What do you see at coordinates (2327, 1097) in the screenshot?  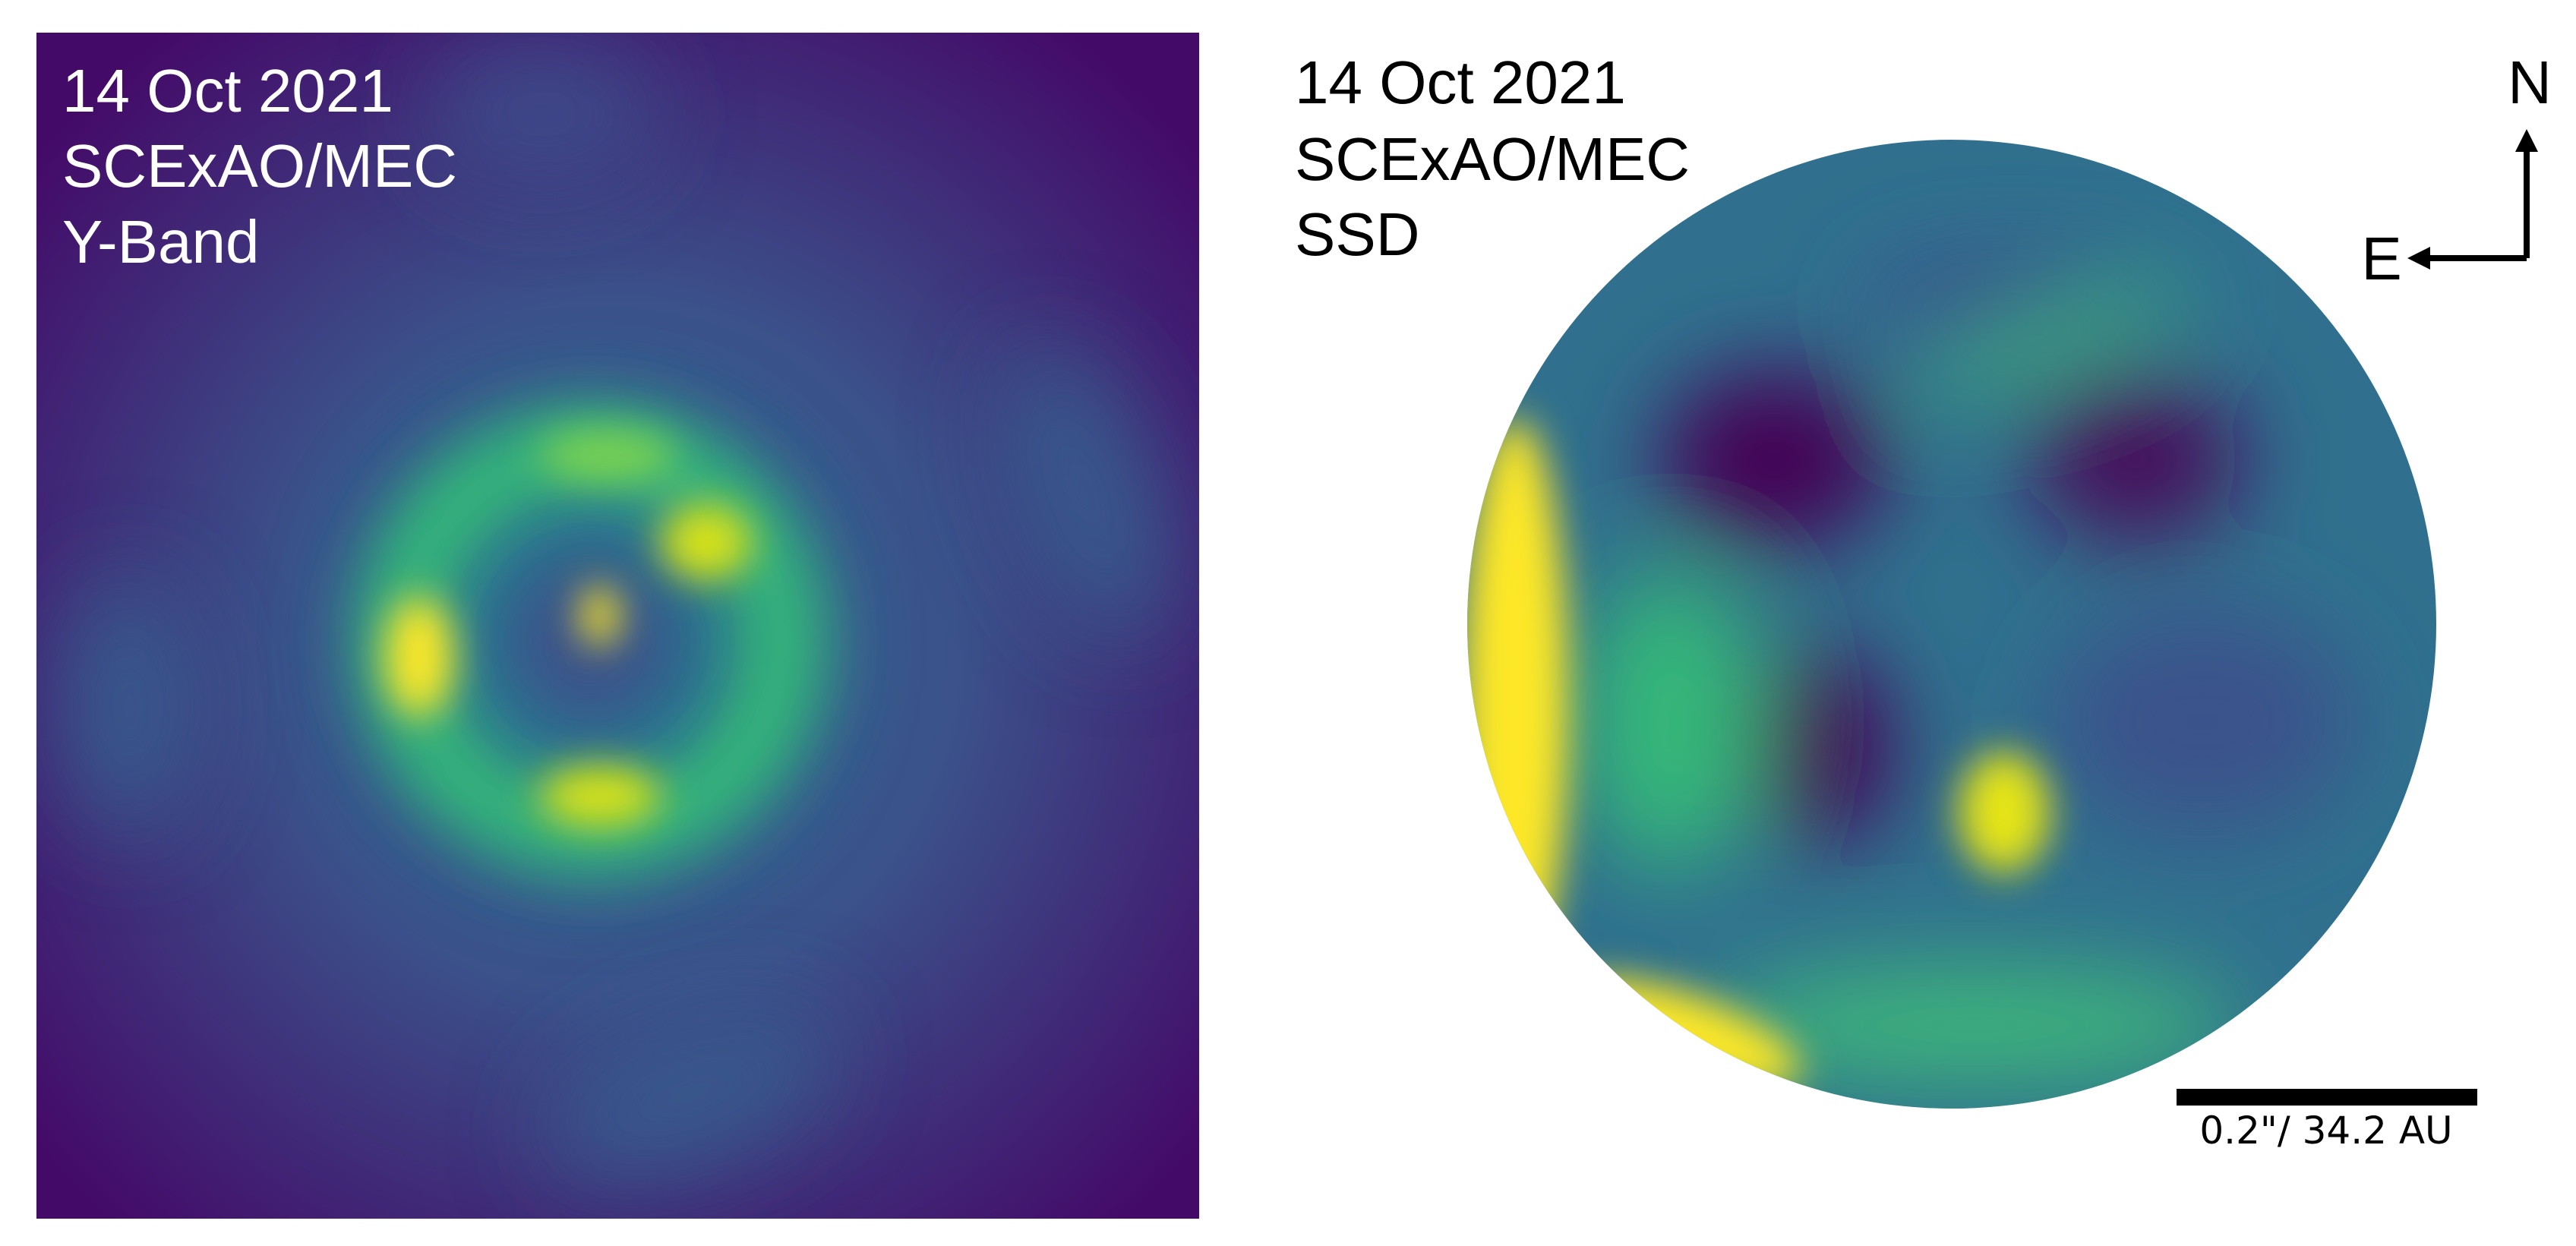 I see `scale-bar` at bounding box center [2327, 1097].